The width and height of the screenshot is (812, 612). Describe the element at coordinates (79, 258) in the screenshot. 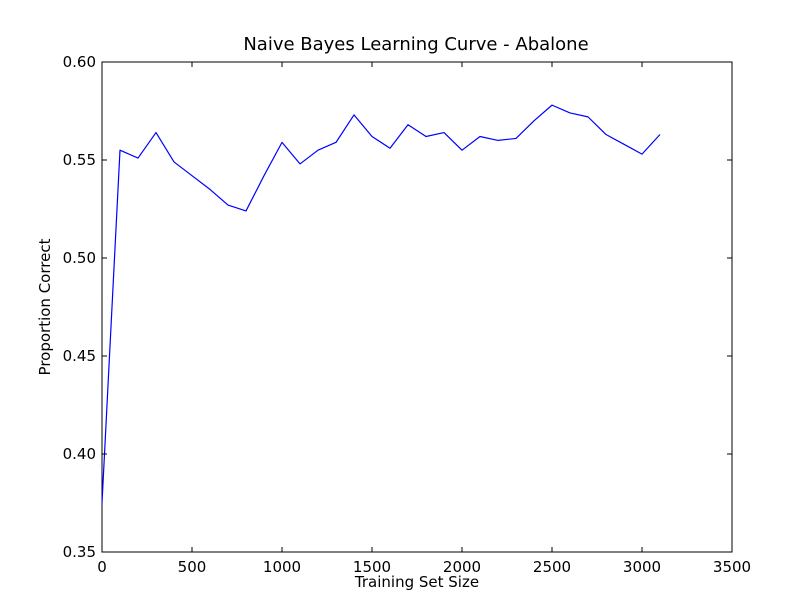

I see `y-tick-label: 0.50` at that location.